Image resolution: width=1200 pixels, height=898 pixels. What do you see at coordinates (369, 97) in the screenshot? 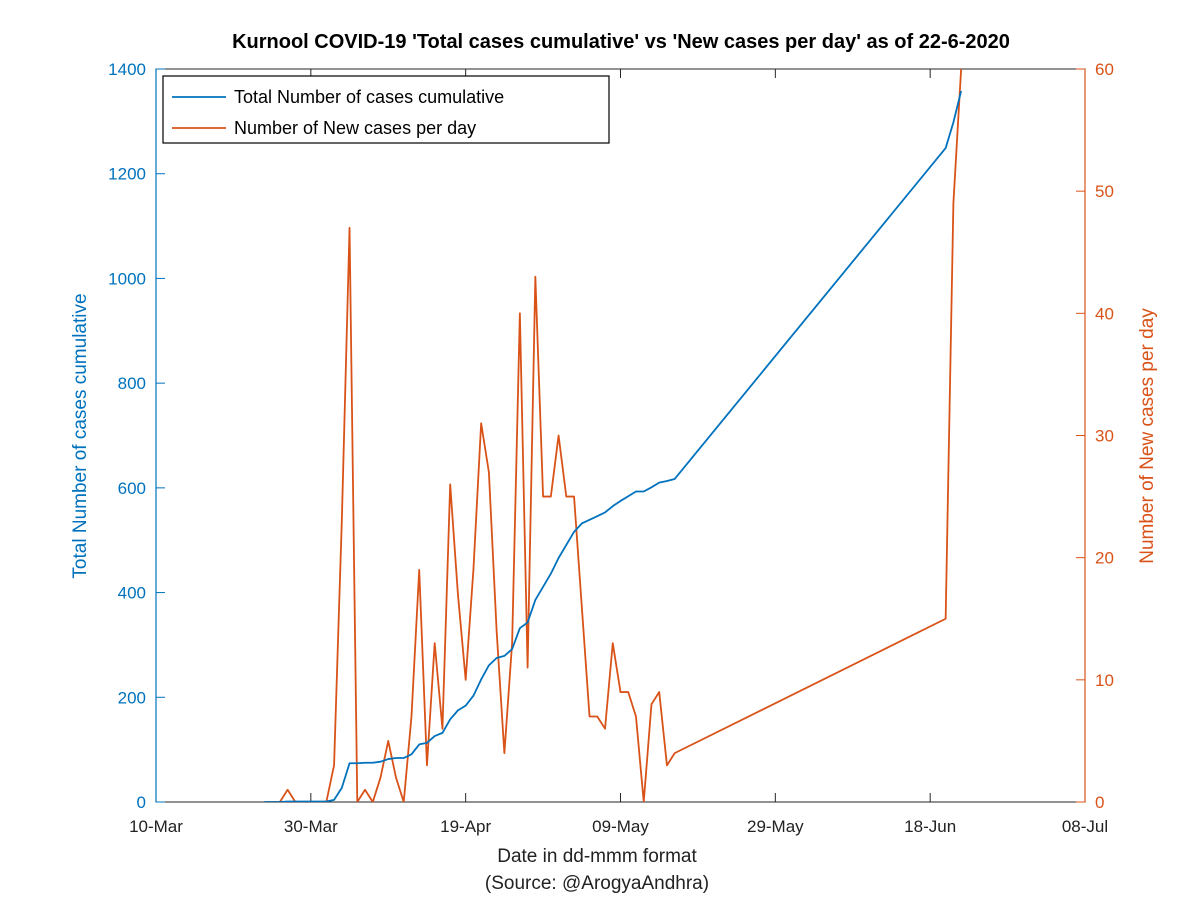
I see `legend-label-cumulative: Total Number of cases cumulative` at bounding box center [369, 97].